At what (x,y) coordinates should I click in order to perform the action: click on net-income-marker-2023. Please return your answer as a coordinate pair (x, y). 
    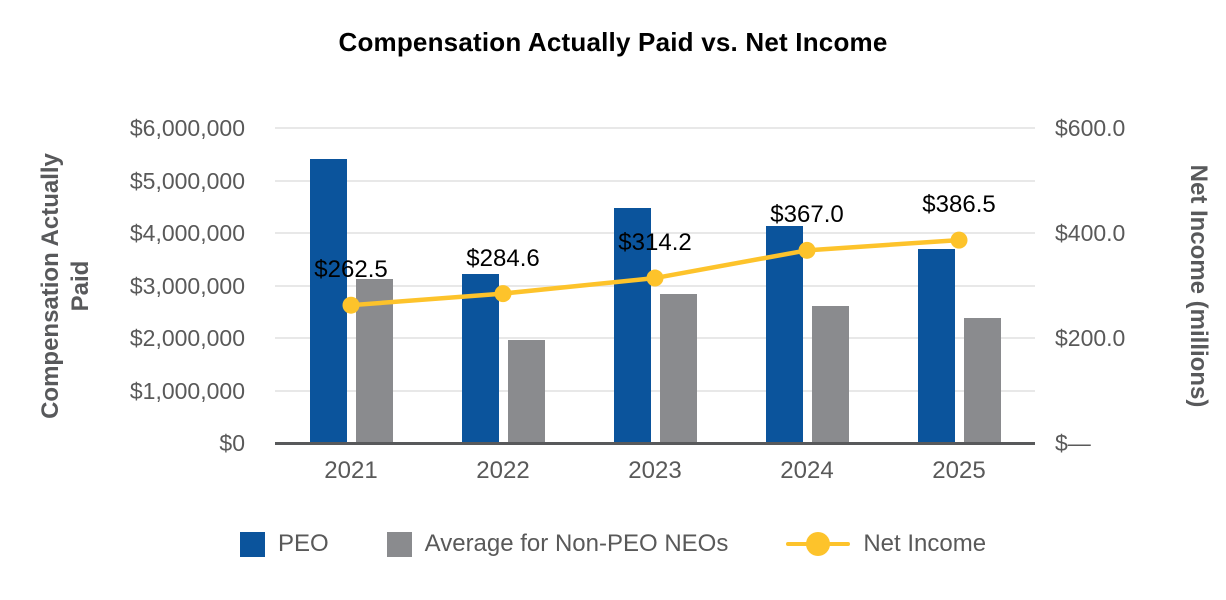
    Looking at the image, I should click on (655, 278).